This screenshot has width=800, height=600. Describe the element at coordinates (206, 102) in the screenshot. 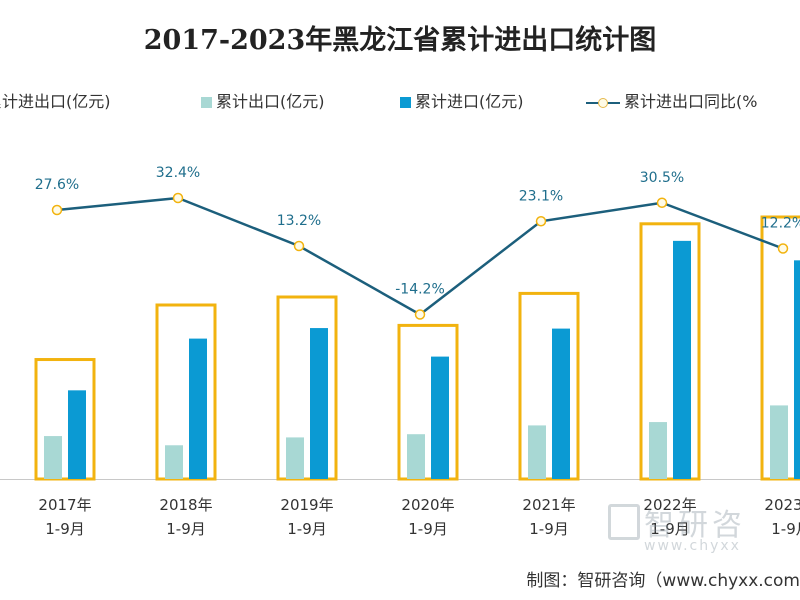

I see `legend-export-swatch` at that location.